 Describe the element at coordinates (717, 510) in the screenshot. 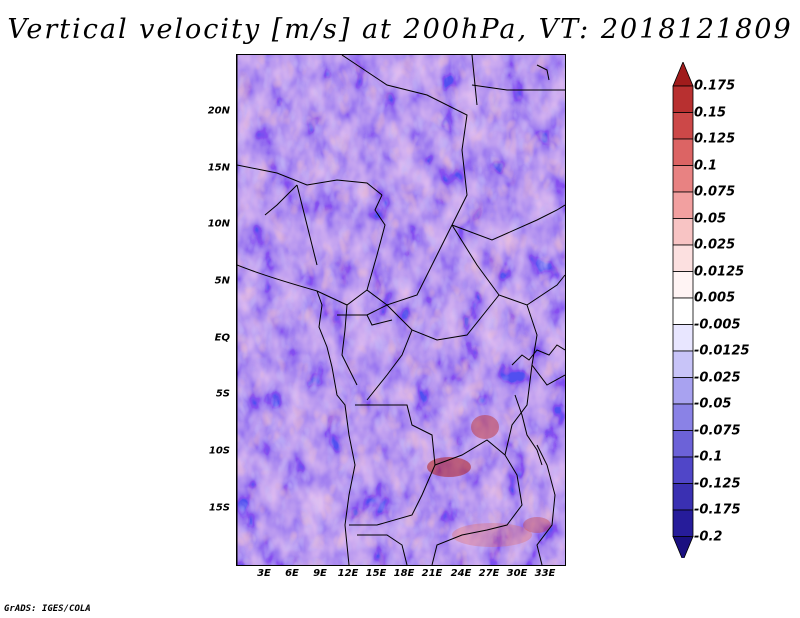

I see `colorbar-label: -0.175` at that location.